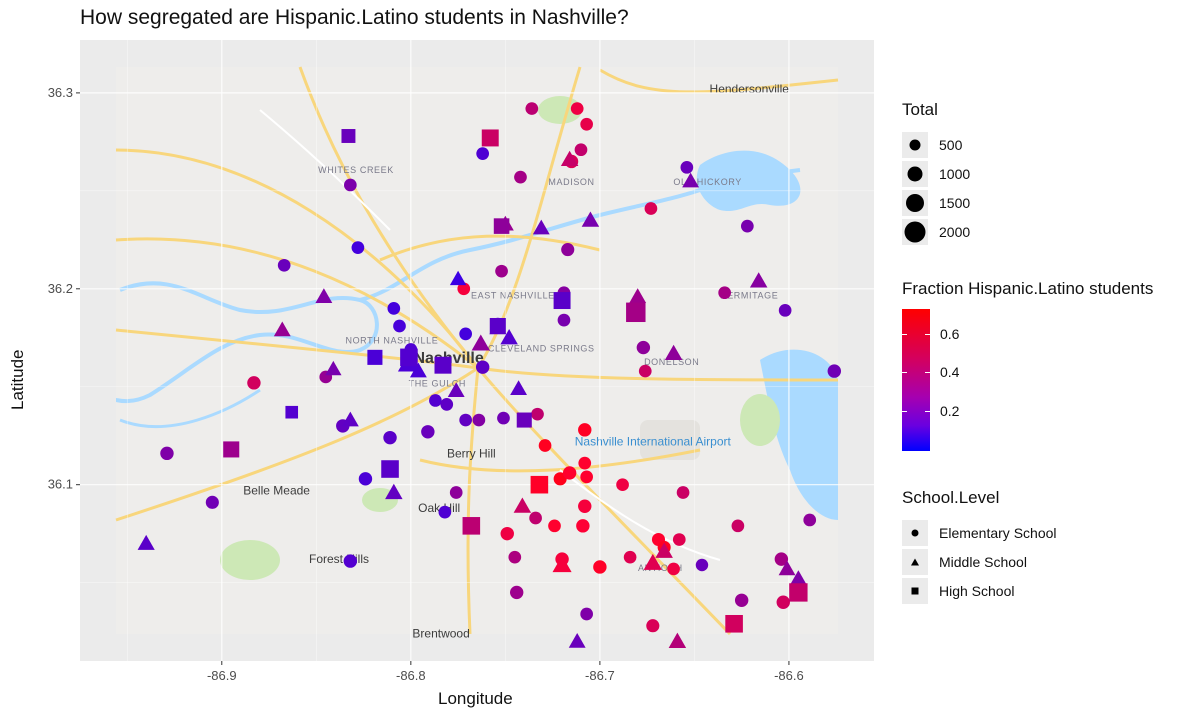 The width and height of the screenshot is (1200, 720). I want to click on size-legend-item: 2000, so click(936, 231).